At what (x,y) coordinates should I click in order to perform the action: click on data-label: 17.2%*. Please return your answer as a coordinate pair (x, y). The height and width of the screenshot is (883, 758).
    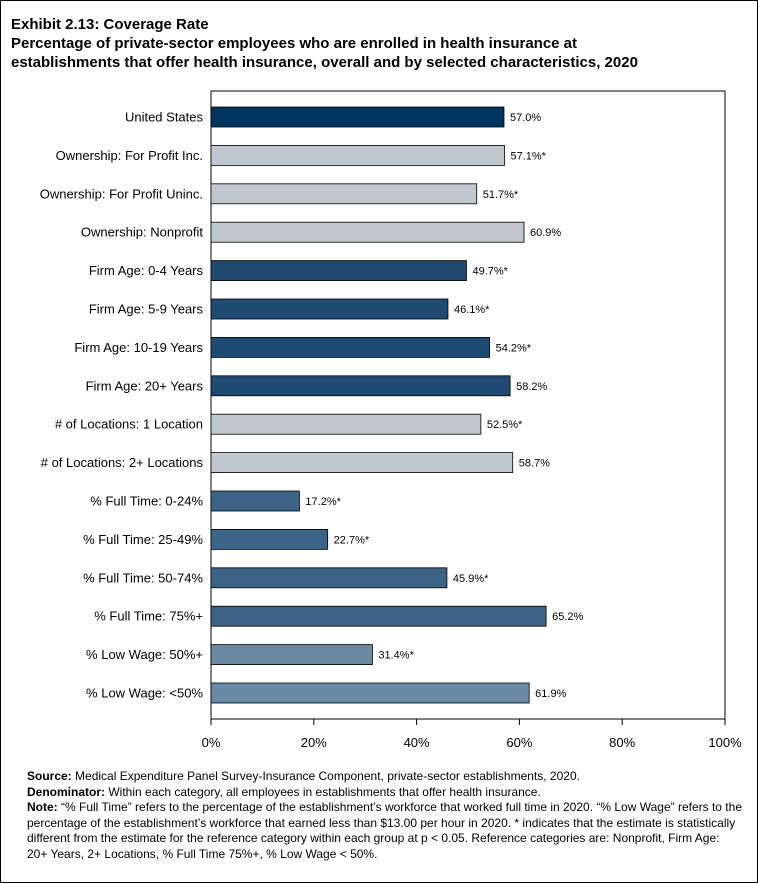
    Looking at the image, I should click on (323, 502).